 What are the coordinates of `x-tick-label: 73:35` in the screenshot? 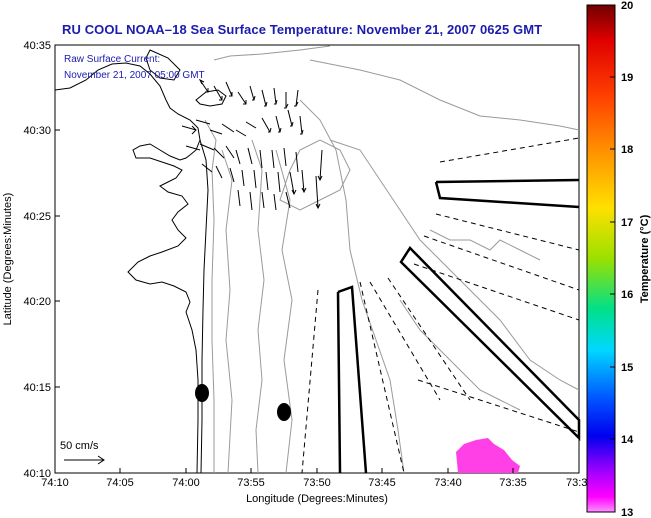 It's located at (513, 483).